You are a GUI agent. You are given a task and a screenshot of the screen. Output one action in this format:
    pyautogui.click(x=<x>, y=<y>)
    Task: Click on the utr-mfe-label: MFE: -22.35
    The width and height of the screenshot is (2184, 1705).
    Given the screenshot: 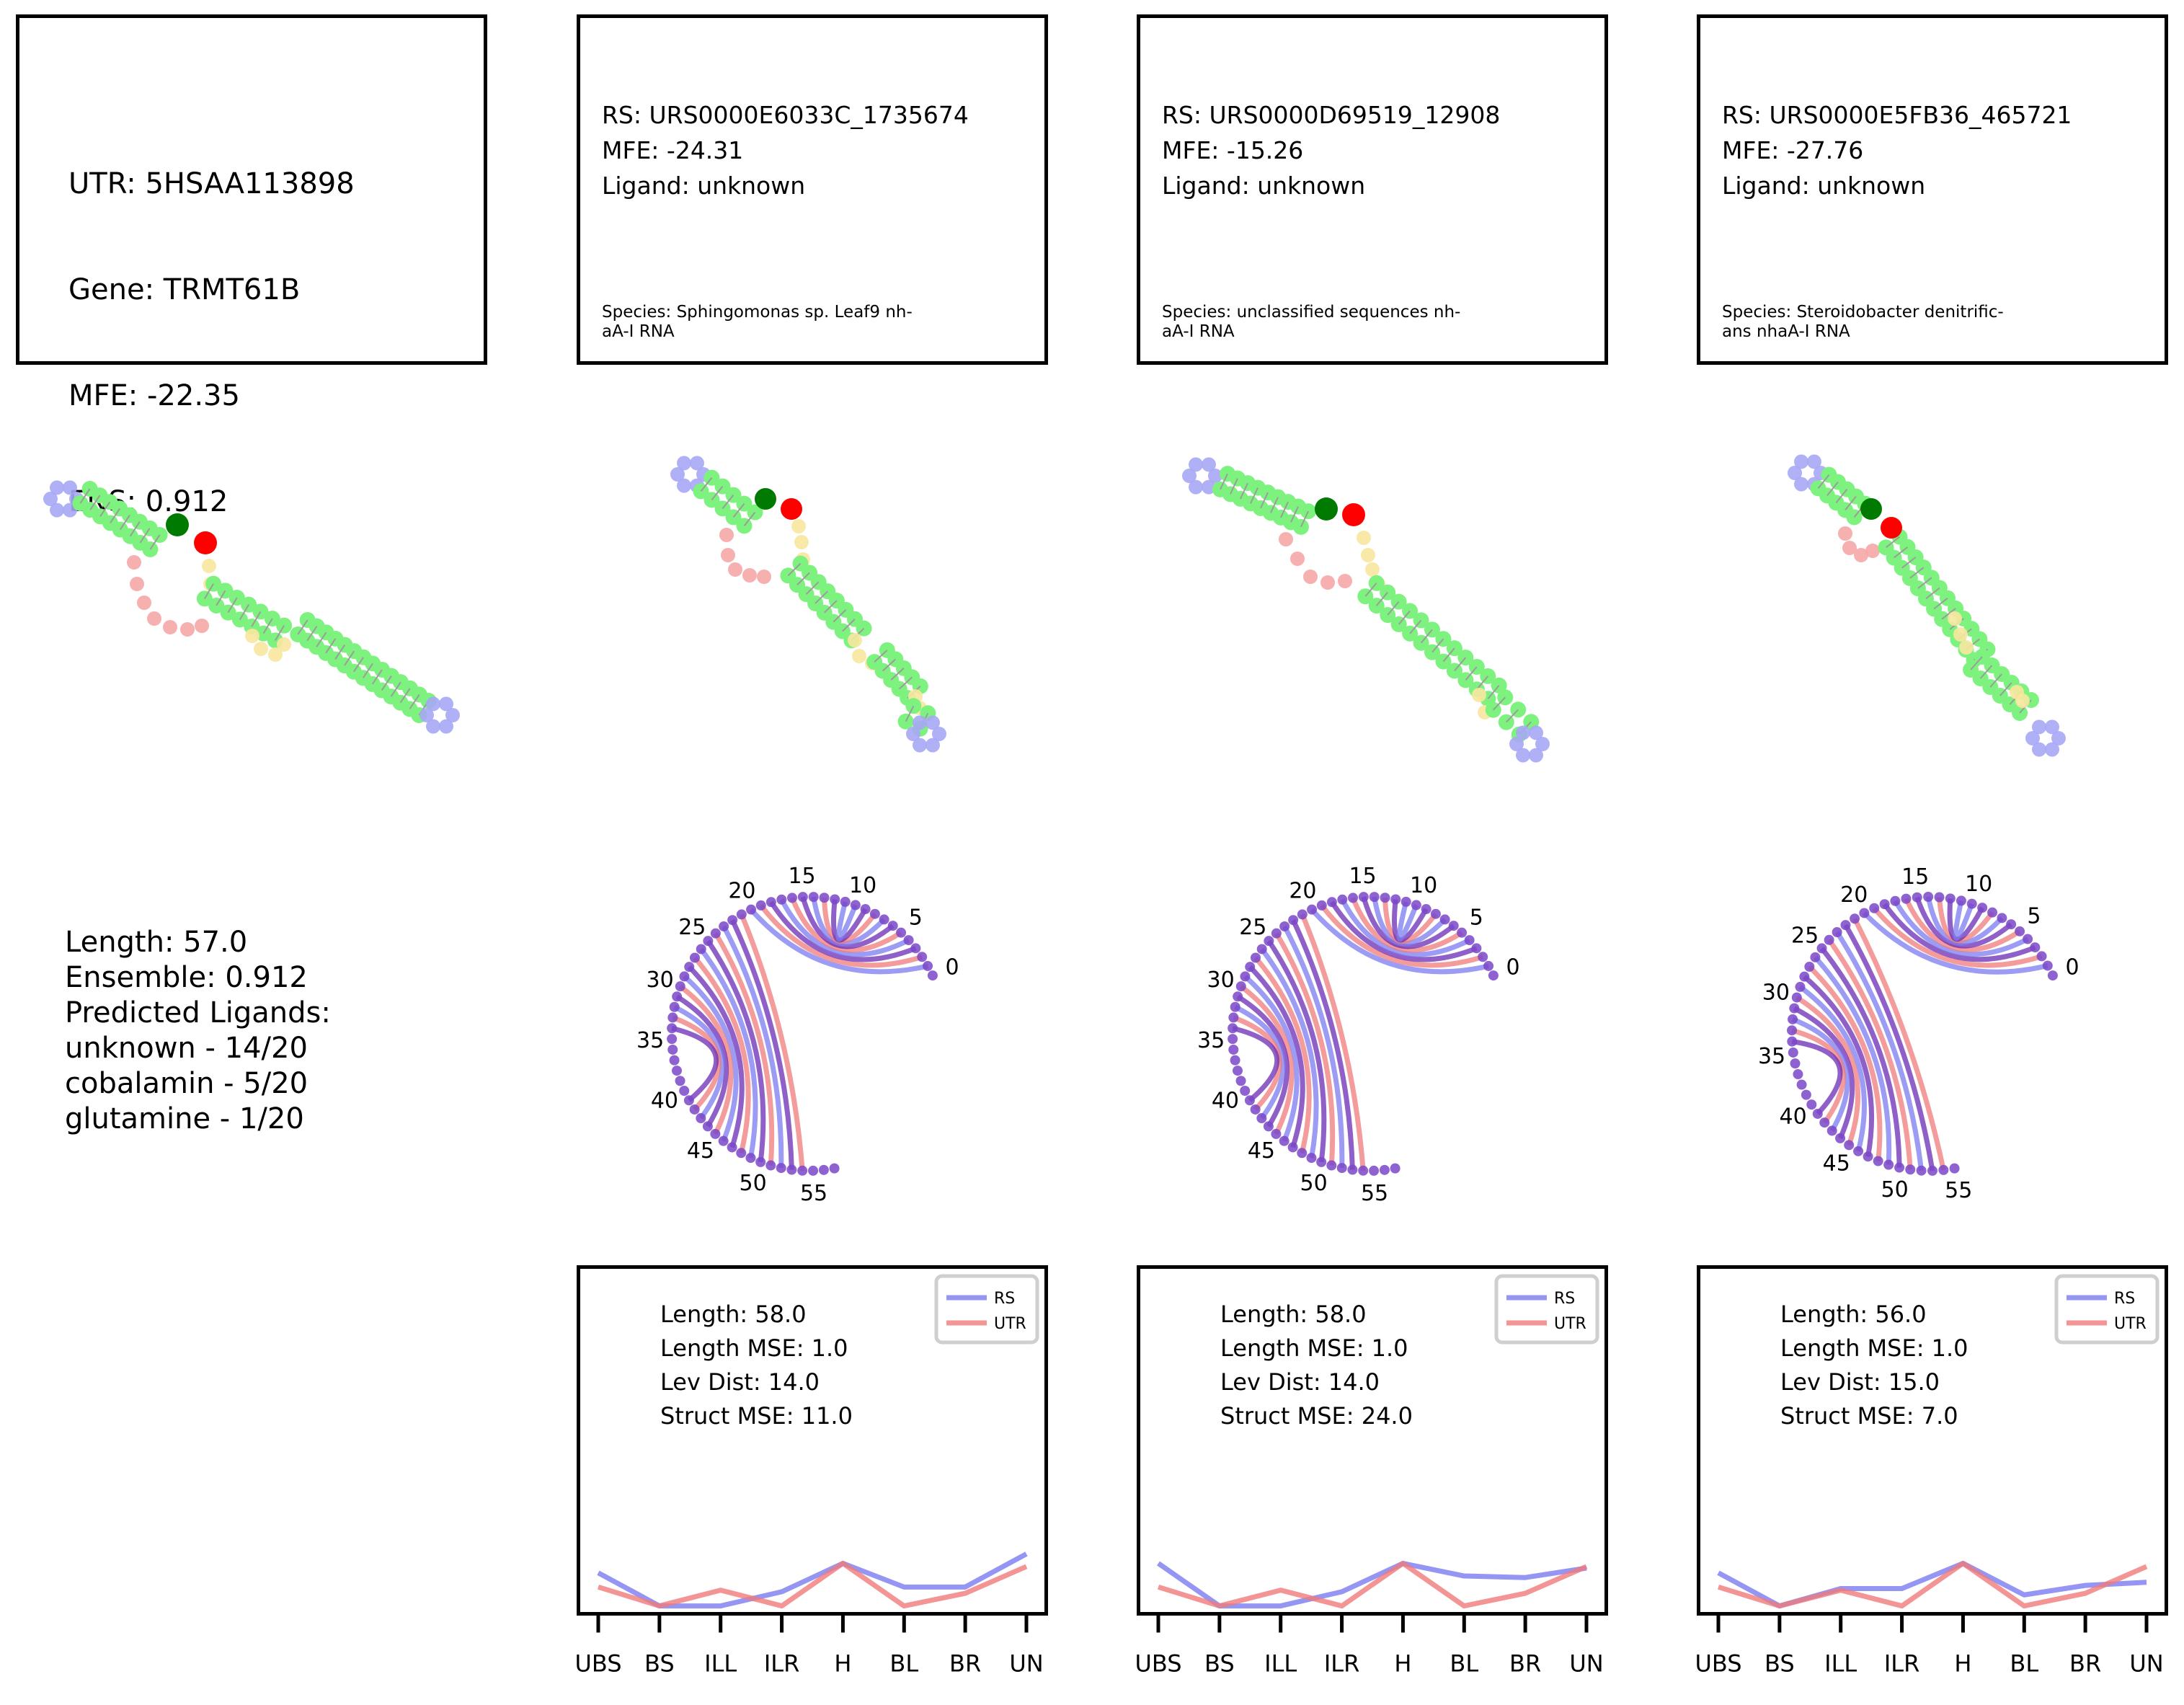 What is the action you would take?
    pyautogui.click(x=154, y=395)
    